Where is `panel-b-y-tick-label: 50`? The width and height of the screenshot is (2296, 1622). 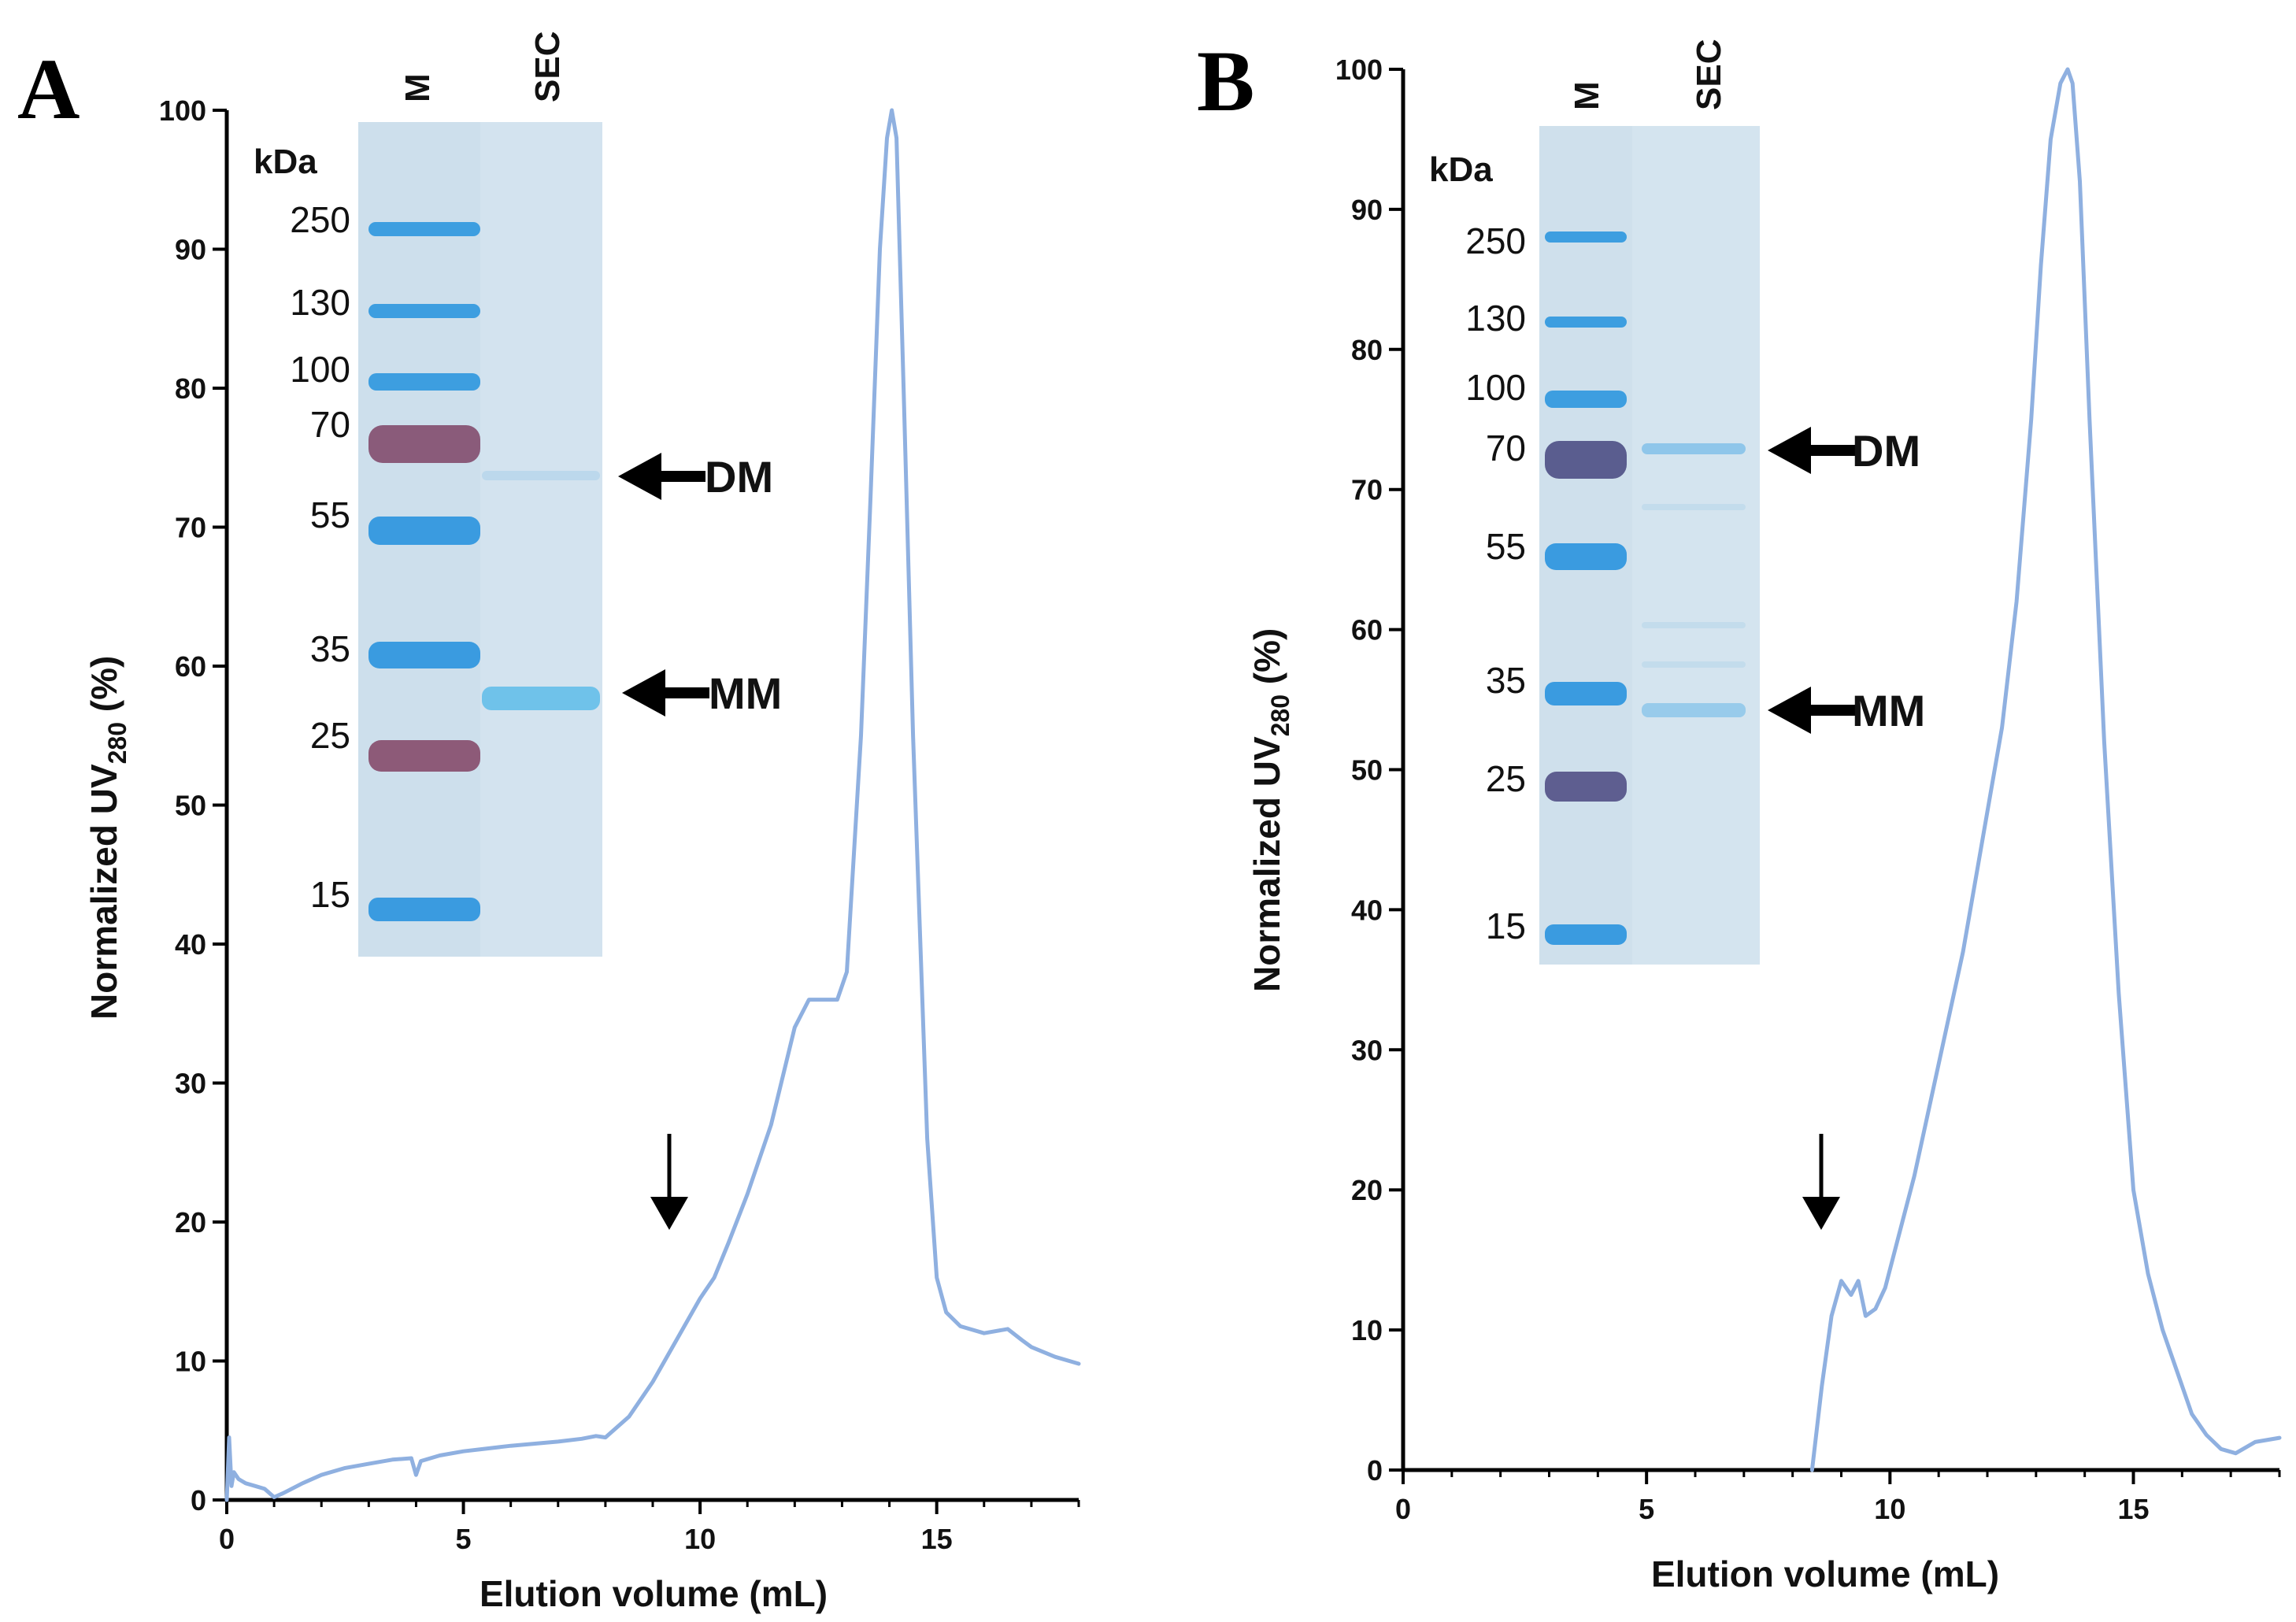 panel-b-y-tick-label: 50 is located at coordinates (1367, 770).